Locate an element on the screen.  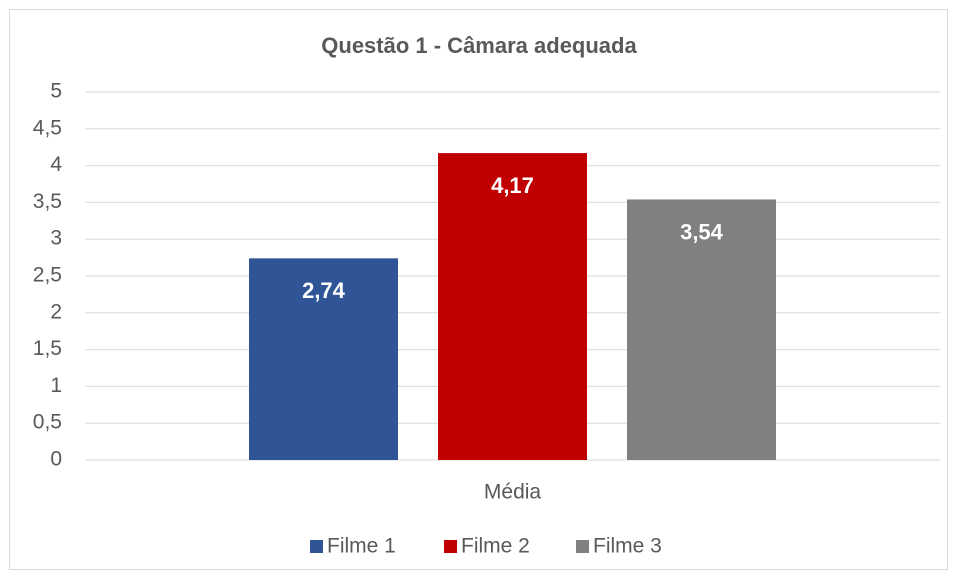
legend-label: Filme 3 is located at coordinates (627, 546).